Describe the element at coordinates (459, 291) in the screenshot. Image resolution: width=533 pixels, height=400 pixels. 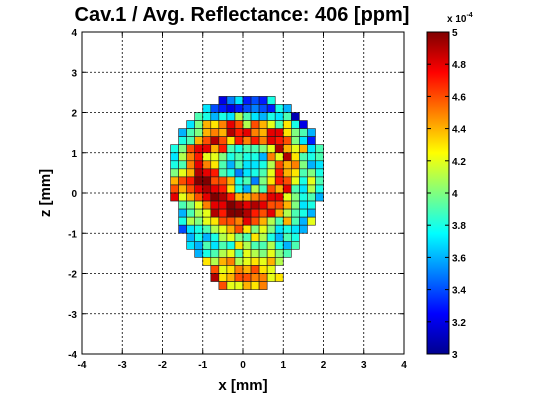
I see `colorbar-tick-label: 3.4` at that location.